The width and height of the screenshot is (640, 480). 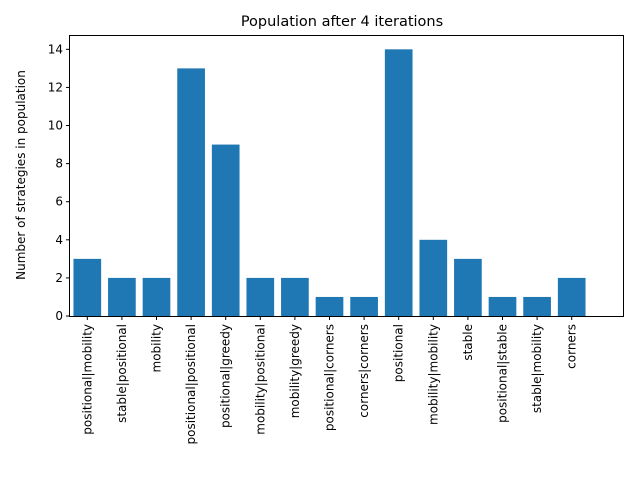 I want to click on y-tick-label: 12, so click(x=55, y=87).